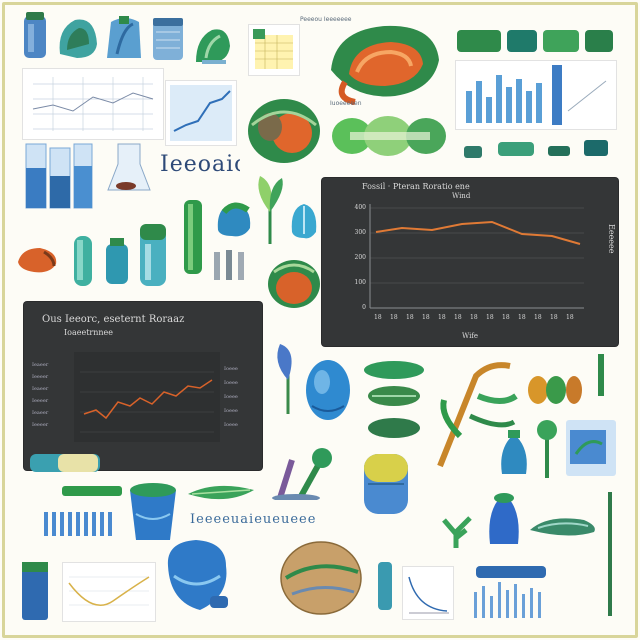 The image size is (640, 640). I want to click on right-x-tick-12: 18, so click(570, 317).